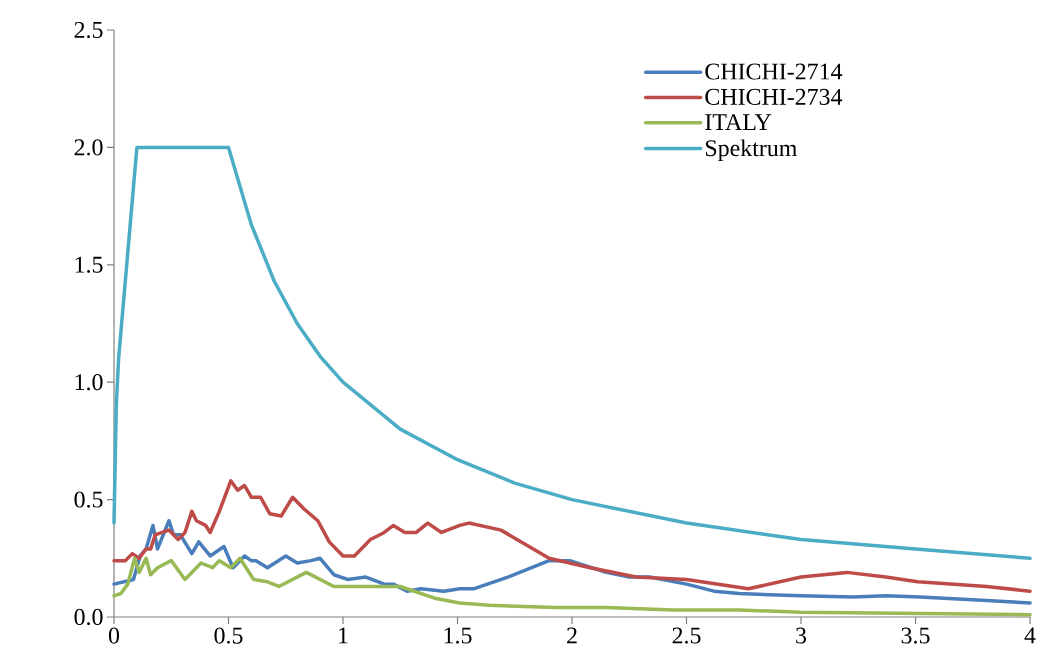 Image resolution: width=1058 pixels, height=671 pixels. What do you see at coordinates (88, 30) in the screenshot?
I see `y-tick-label: 2.5` at bounding box center [88, 30].